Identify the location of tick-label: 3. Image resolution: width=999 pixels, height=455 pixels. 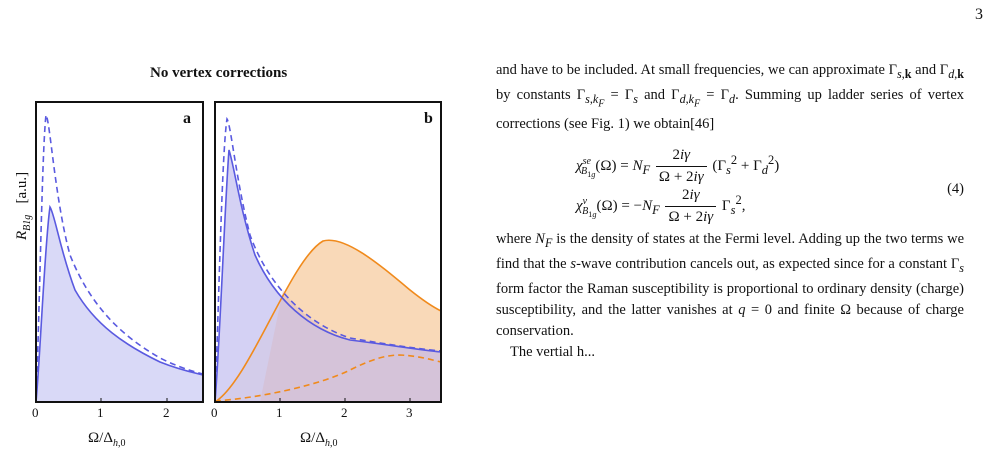
(409, 412).